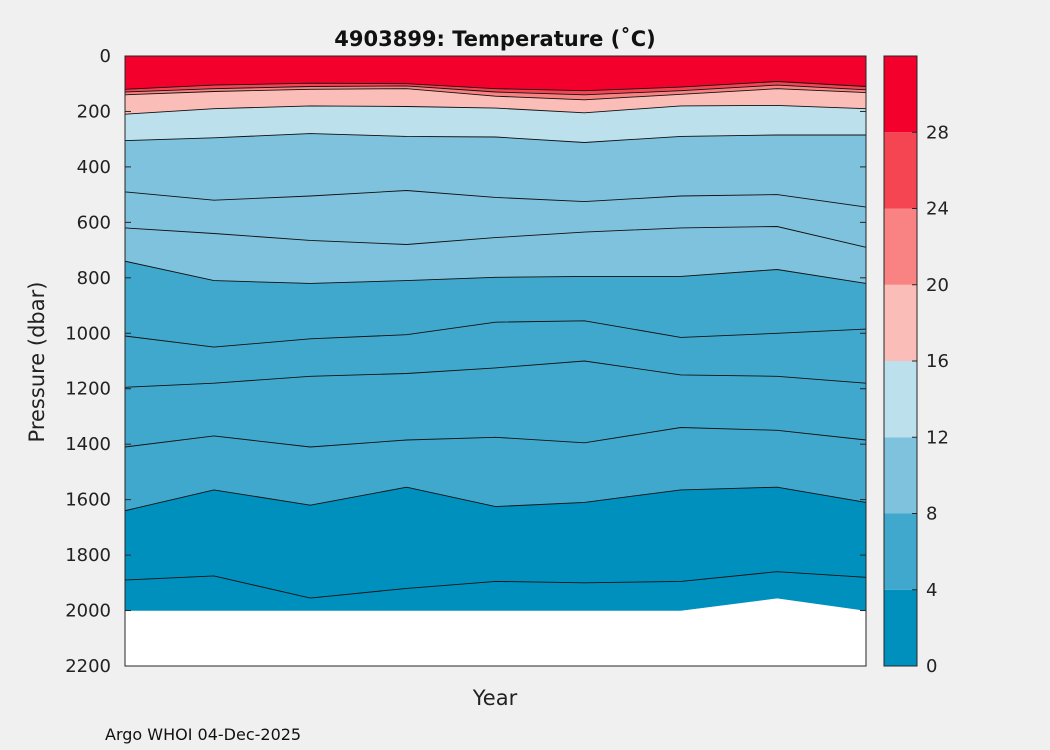 The width and height of the screenshot is (1050, 750). What do you see at coordinates (105, 56) in the screenshot?
I see `y-tick-label: 0` at bounding box center [105, 56].